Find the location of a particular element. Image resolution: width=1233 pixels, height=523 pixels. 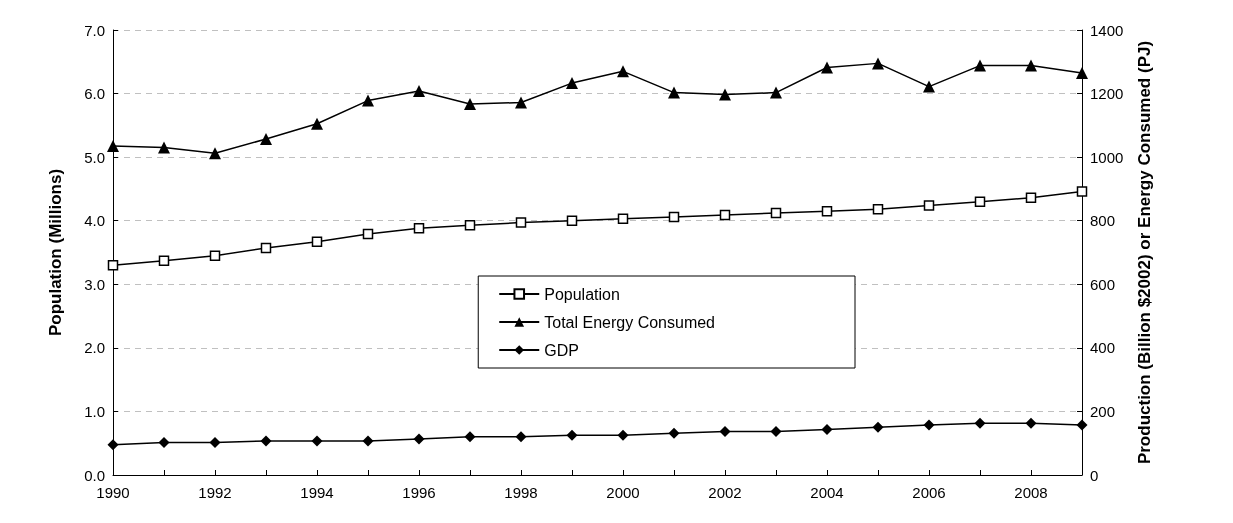

y2-tick-label: 400 is located at coordinates (1103, 348).